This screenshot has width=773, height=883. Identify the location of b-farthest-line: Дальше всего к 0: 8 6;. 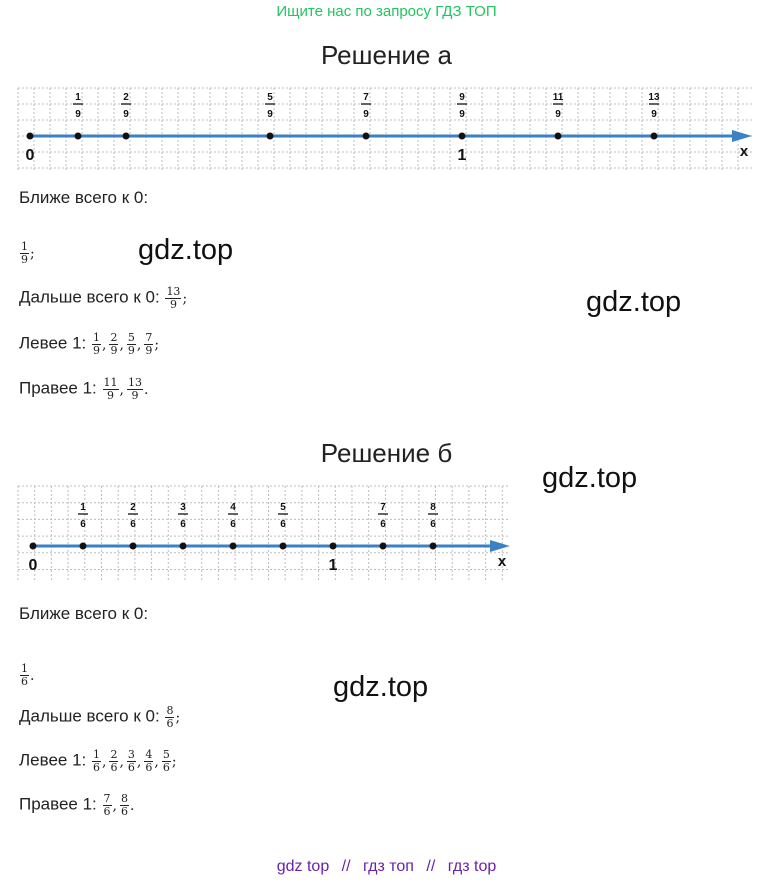
(100, 717).